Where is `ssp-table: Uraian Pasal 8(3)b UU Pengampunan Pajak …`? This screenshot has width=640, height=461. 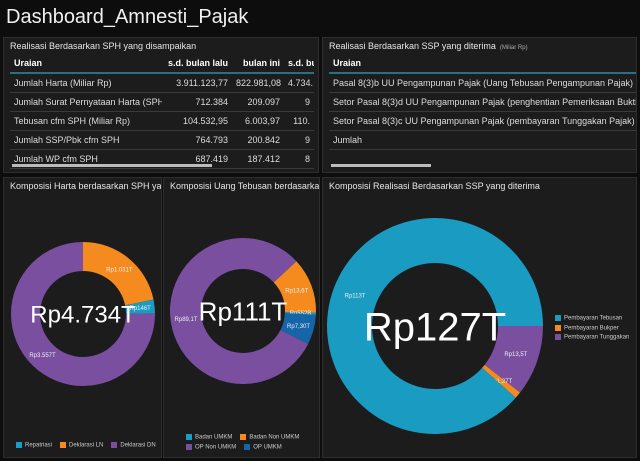 ssp-table: Uraian Pasal 8(3)b UU Pengampunan Pajak … is located at coordinates (482, 102).